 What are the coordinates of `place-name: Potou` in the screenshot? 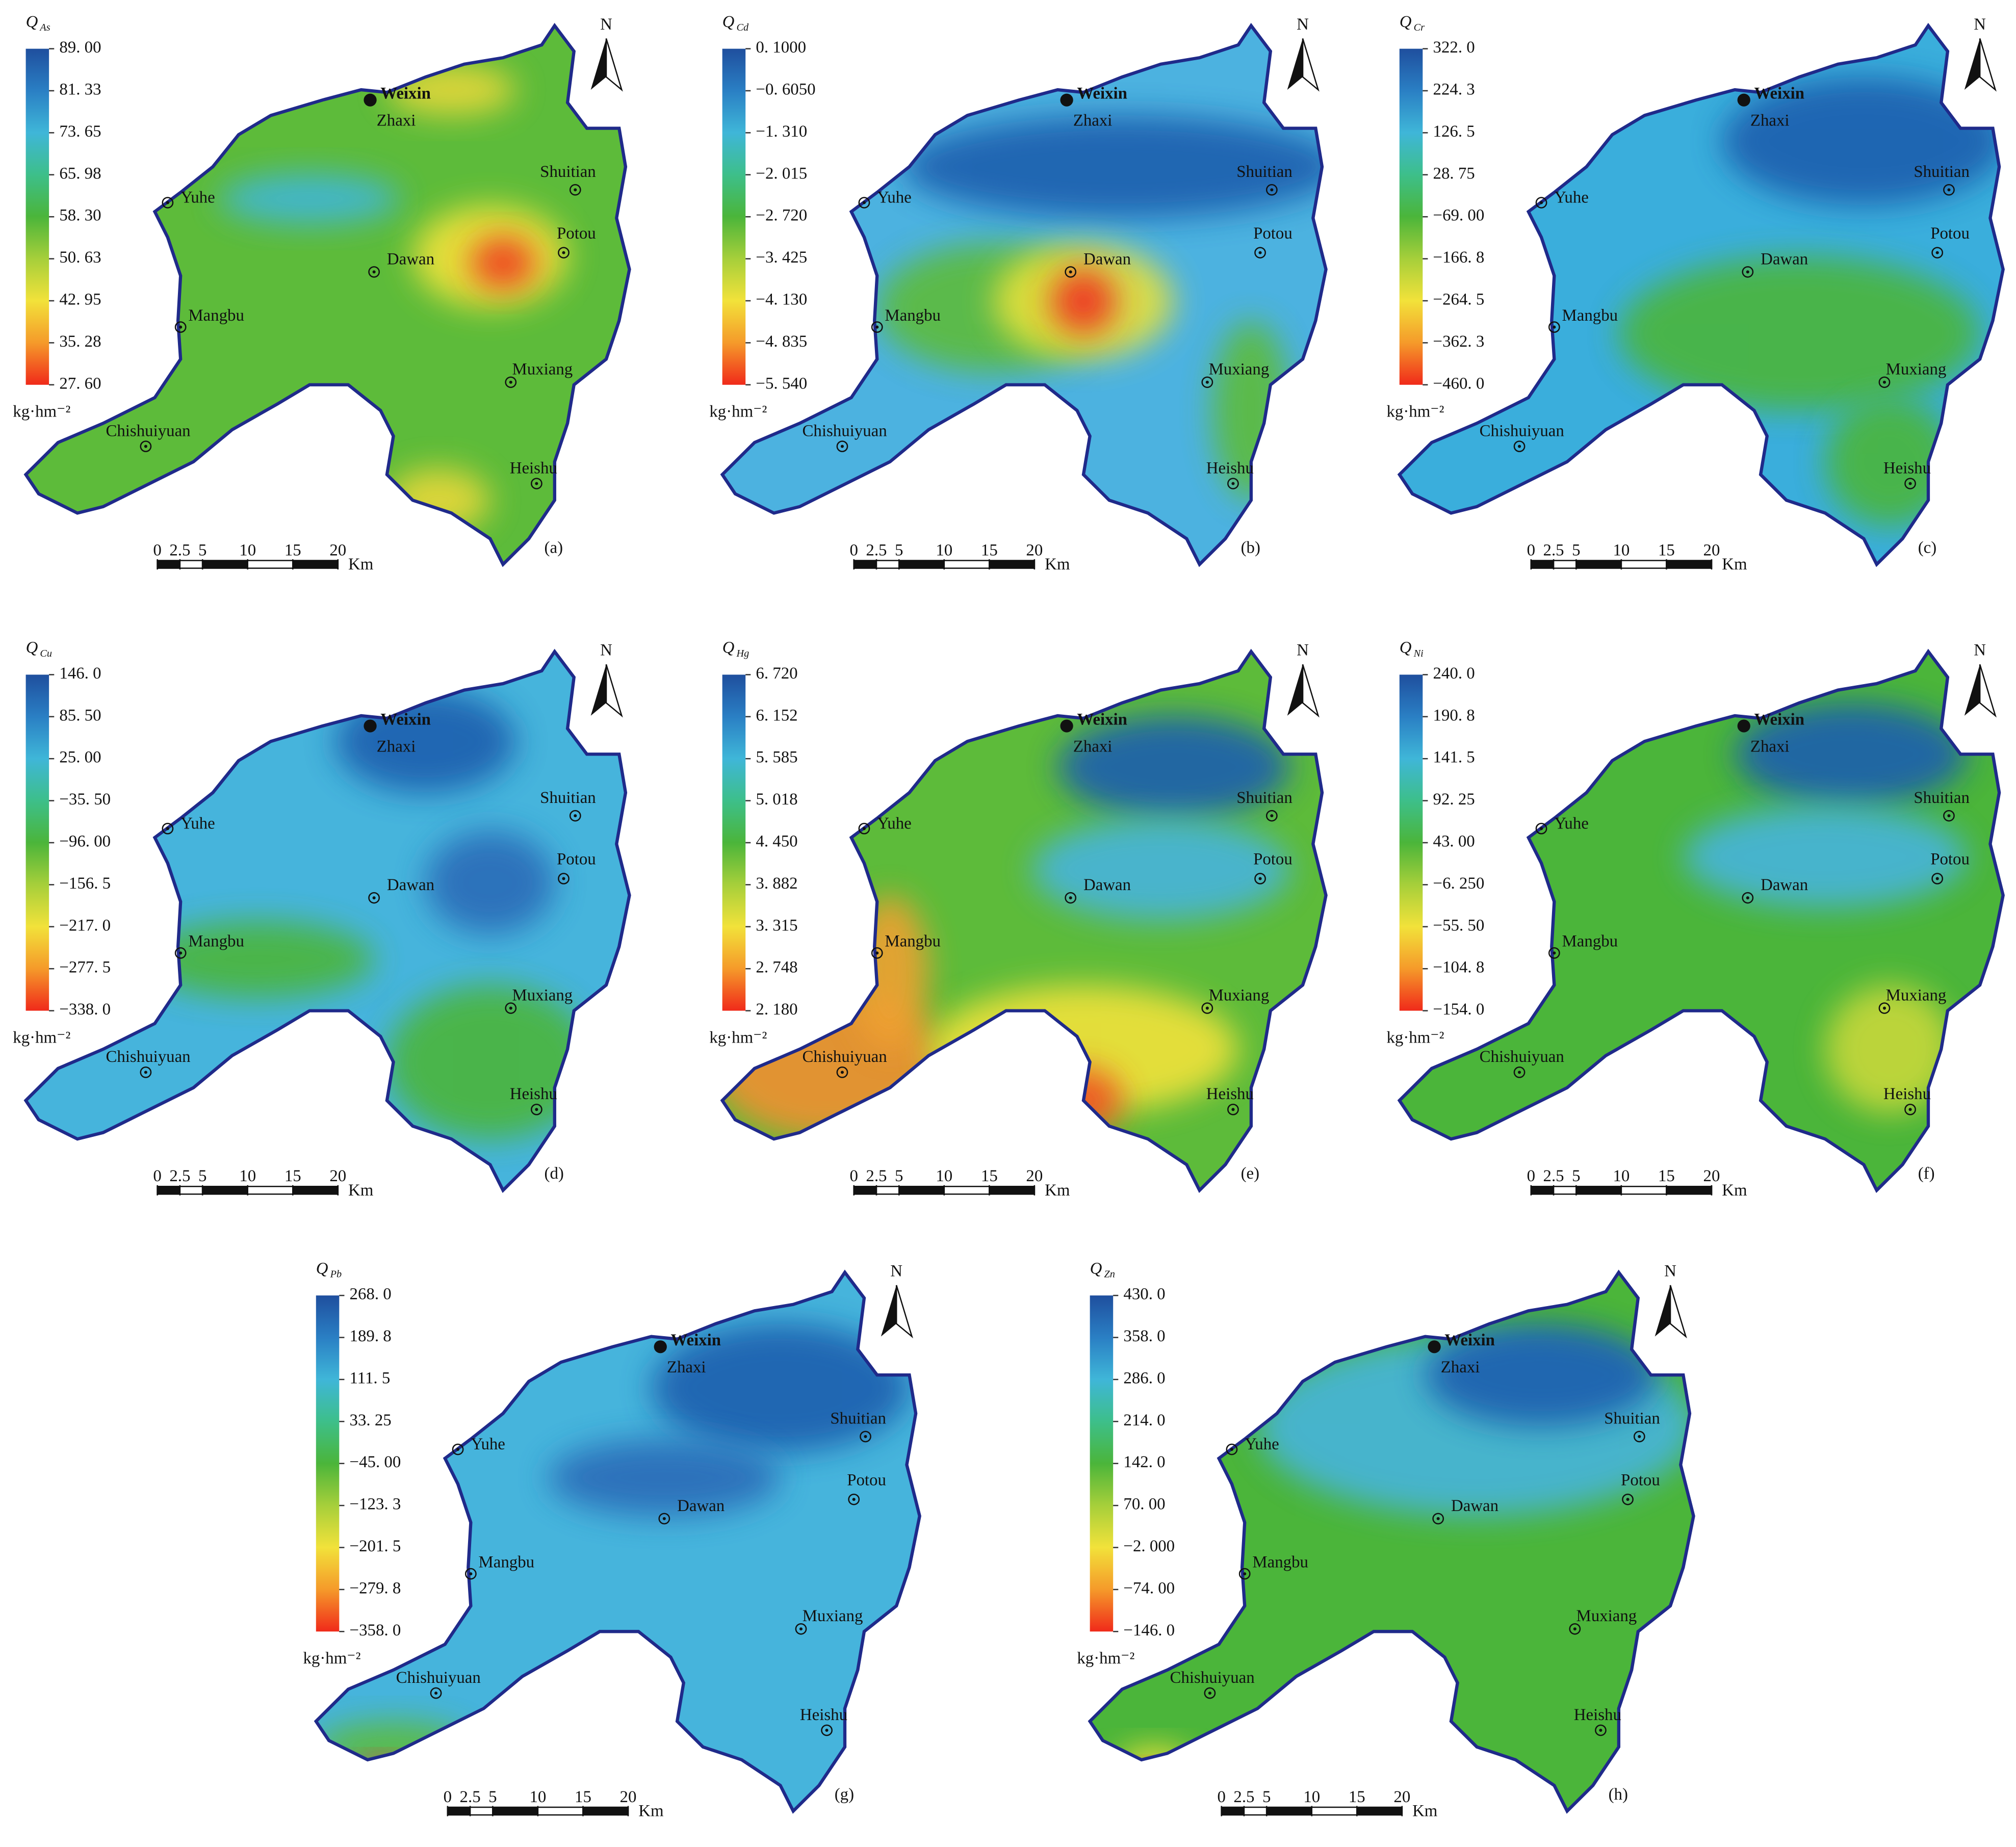 It's located at (1273, 234).